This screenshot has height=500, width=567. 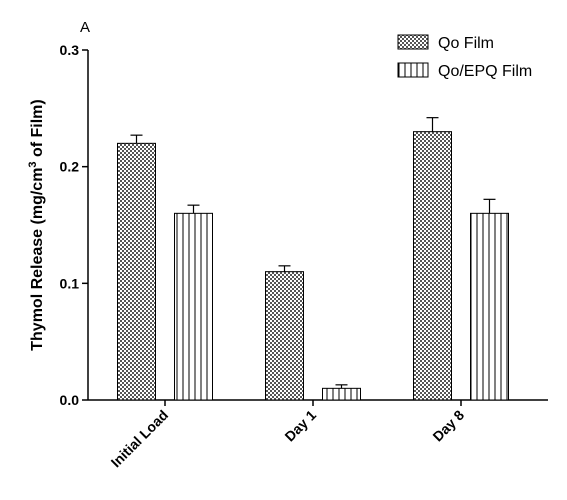 I want to click on x-tick-label: Day 1, so click(x=300, y=426).